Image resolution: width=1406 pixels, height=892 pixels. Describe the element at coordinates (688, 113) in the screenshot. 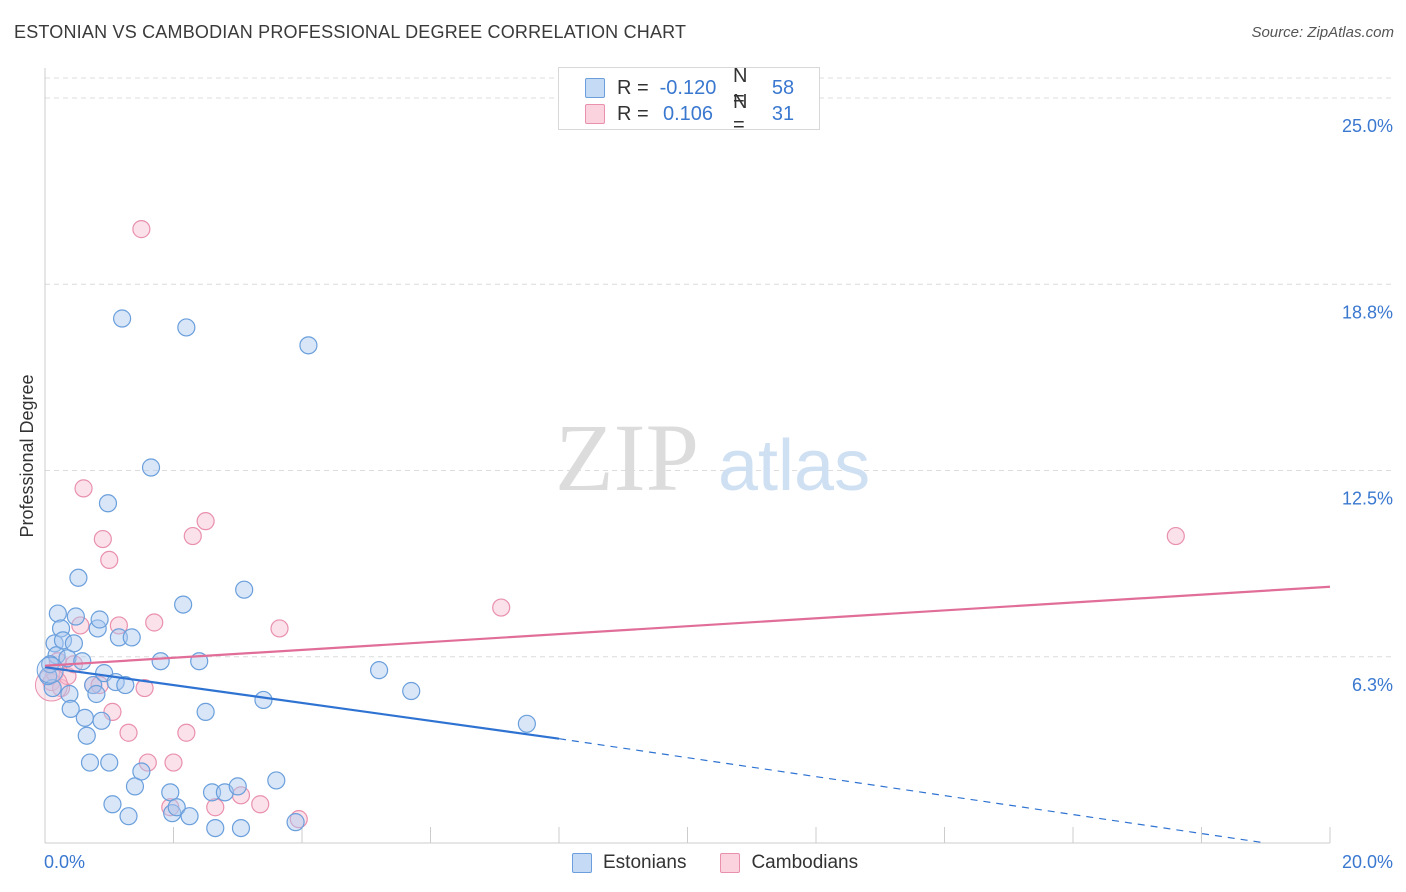

I see `r-value: 0.106` at that location.